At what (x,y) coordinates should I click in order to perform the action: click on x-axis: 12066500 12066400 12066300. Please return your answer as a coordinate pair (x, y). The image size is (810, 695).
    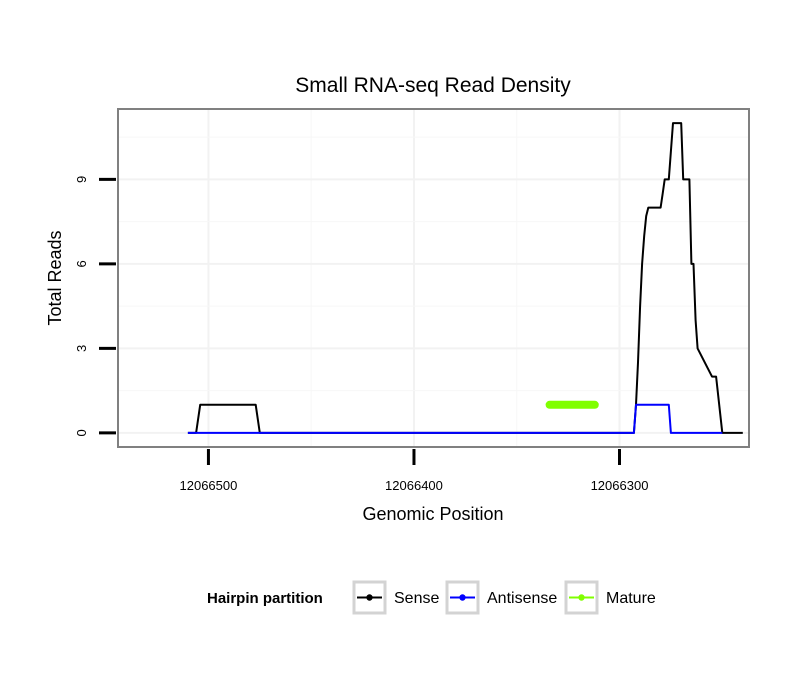
    Looking at the image, I should click on (414, 471).